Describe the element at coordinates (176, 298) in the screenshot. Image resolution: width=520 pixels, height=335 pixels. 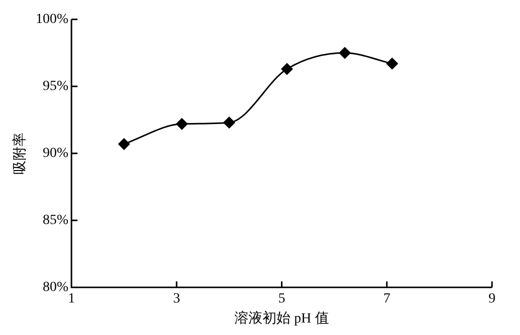
I see `x-tick-label: 3` at that location.